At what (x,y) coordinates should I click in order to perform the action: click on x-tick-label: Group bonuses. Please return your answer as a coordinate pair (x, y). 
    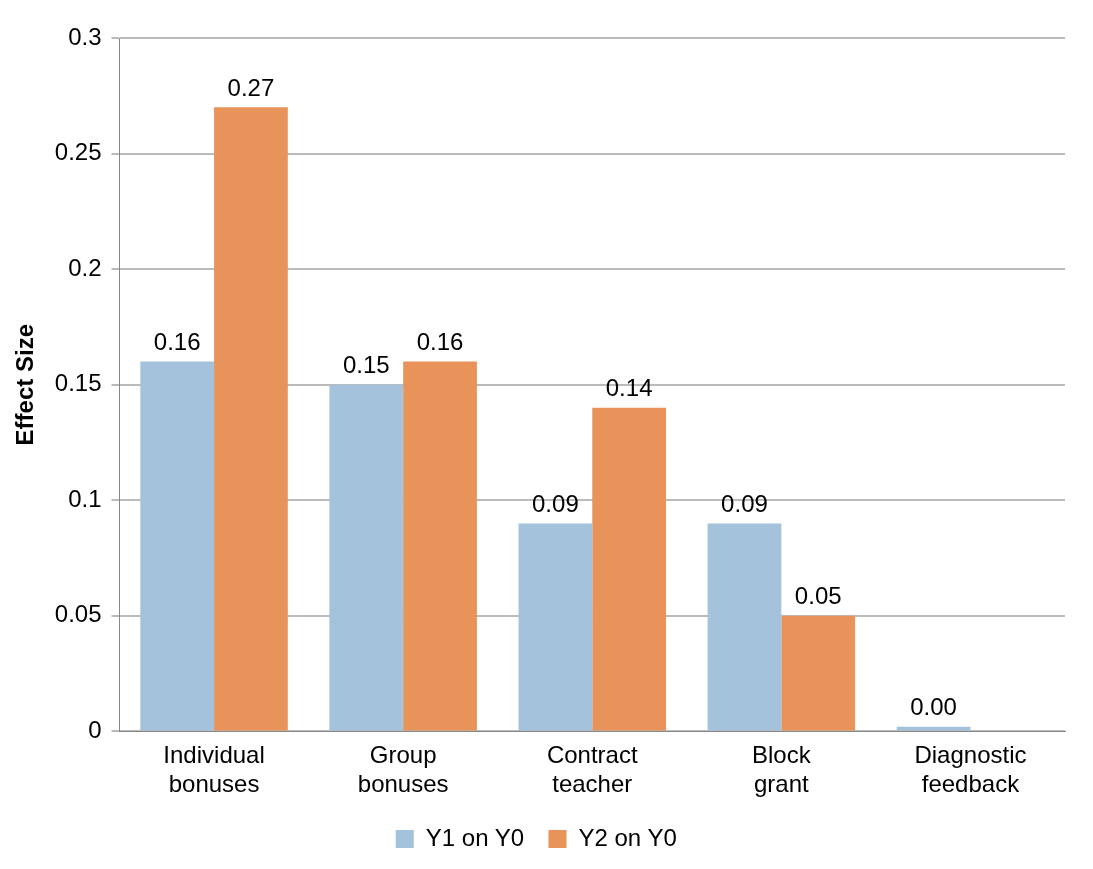
    Looking at the image, I should click on (403, 769).